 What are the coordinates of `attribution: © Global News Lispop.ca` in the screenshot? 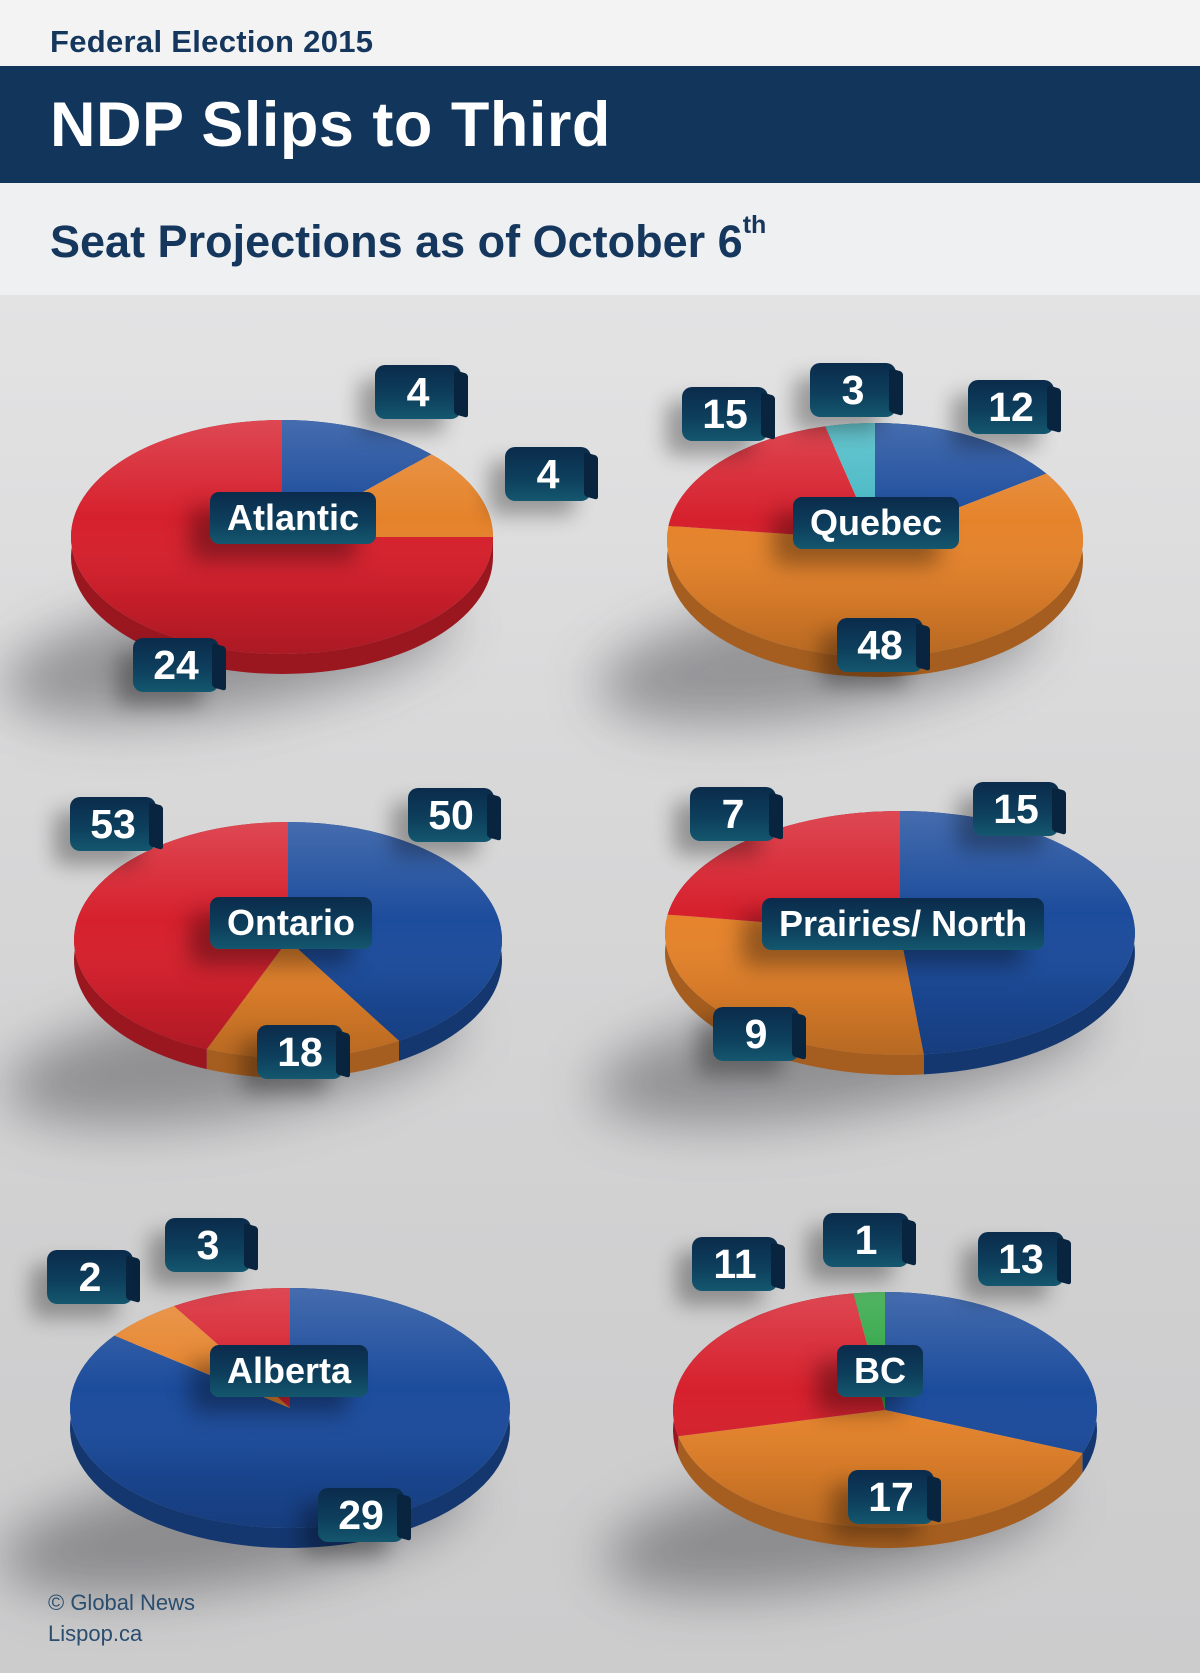 It's located at (121, 1618).